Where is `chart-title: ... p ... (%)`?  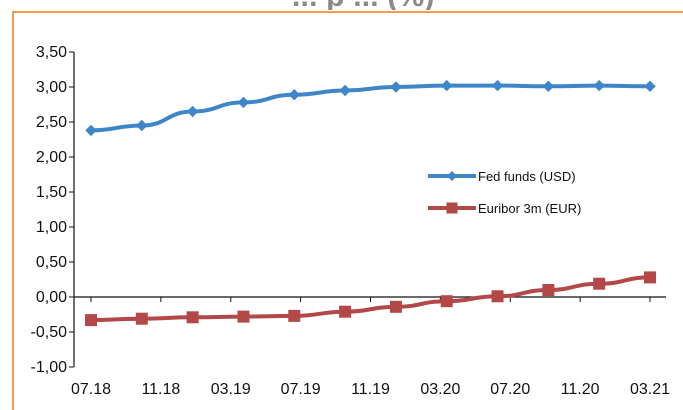 chart-title: ... p ... (%) is located at coordinates (487, 5).